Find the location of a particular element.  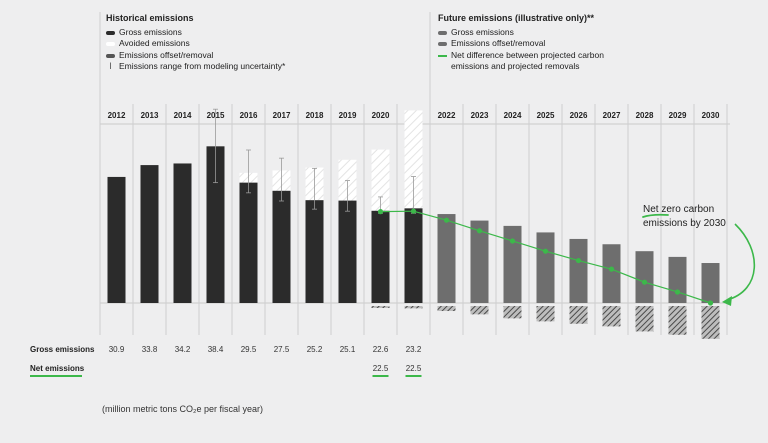

year-label: 2028 is located at coordinates (645, 115).